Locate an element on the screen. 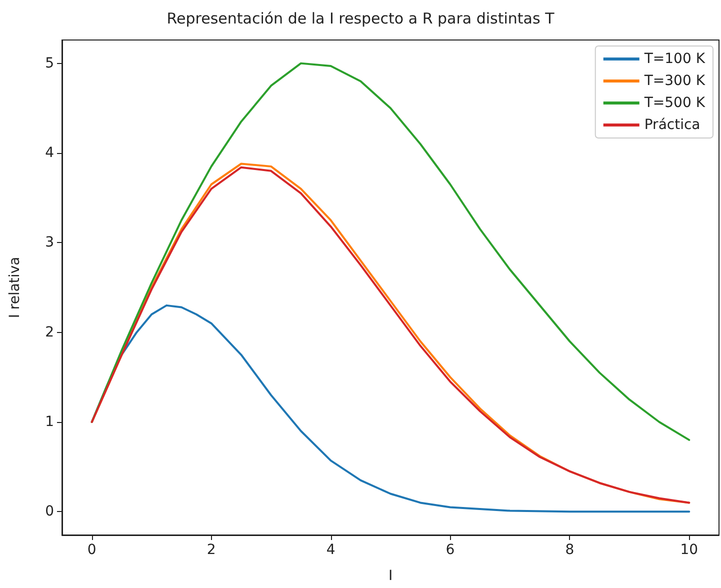 This screenshot has height=588, width=721. x-tick-label: 8 is located at coordinates (569, 550).